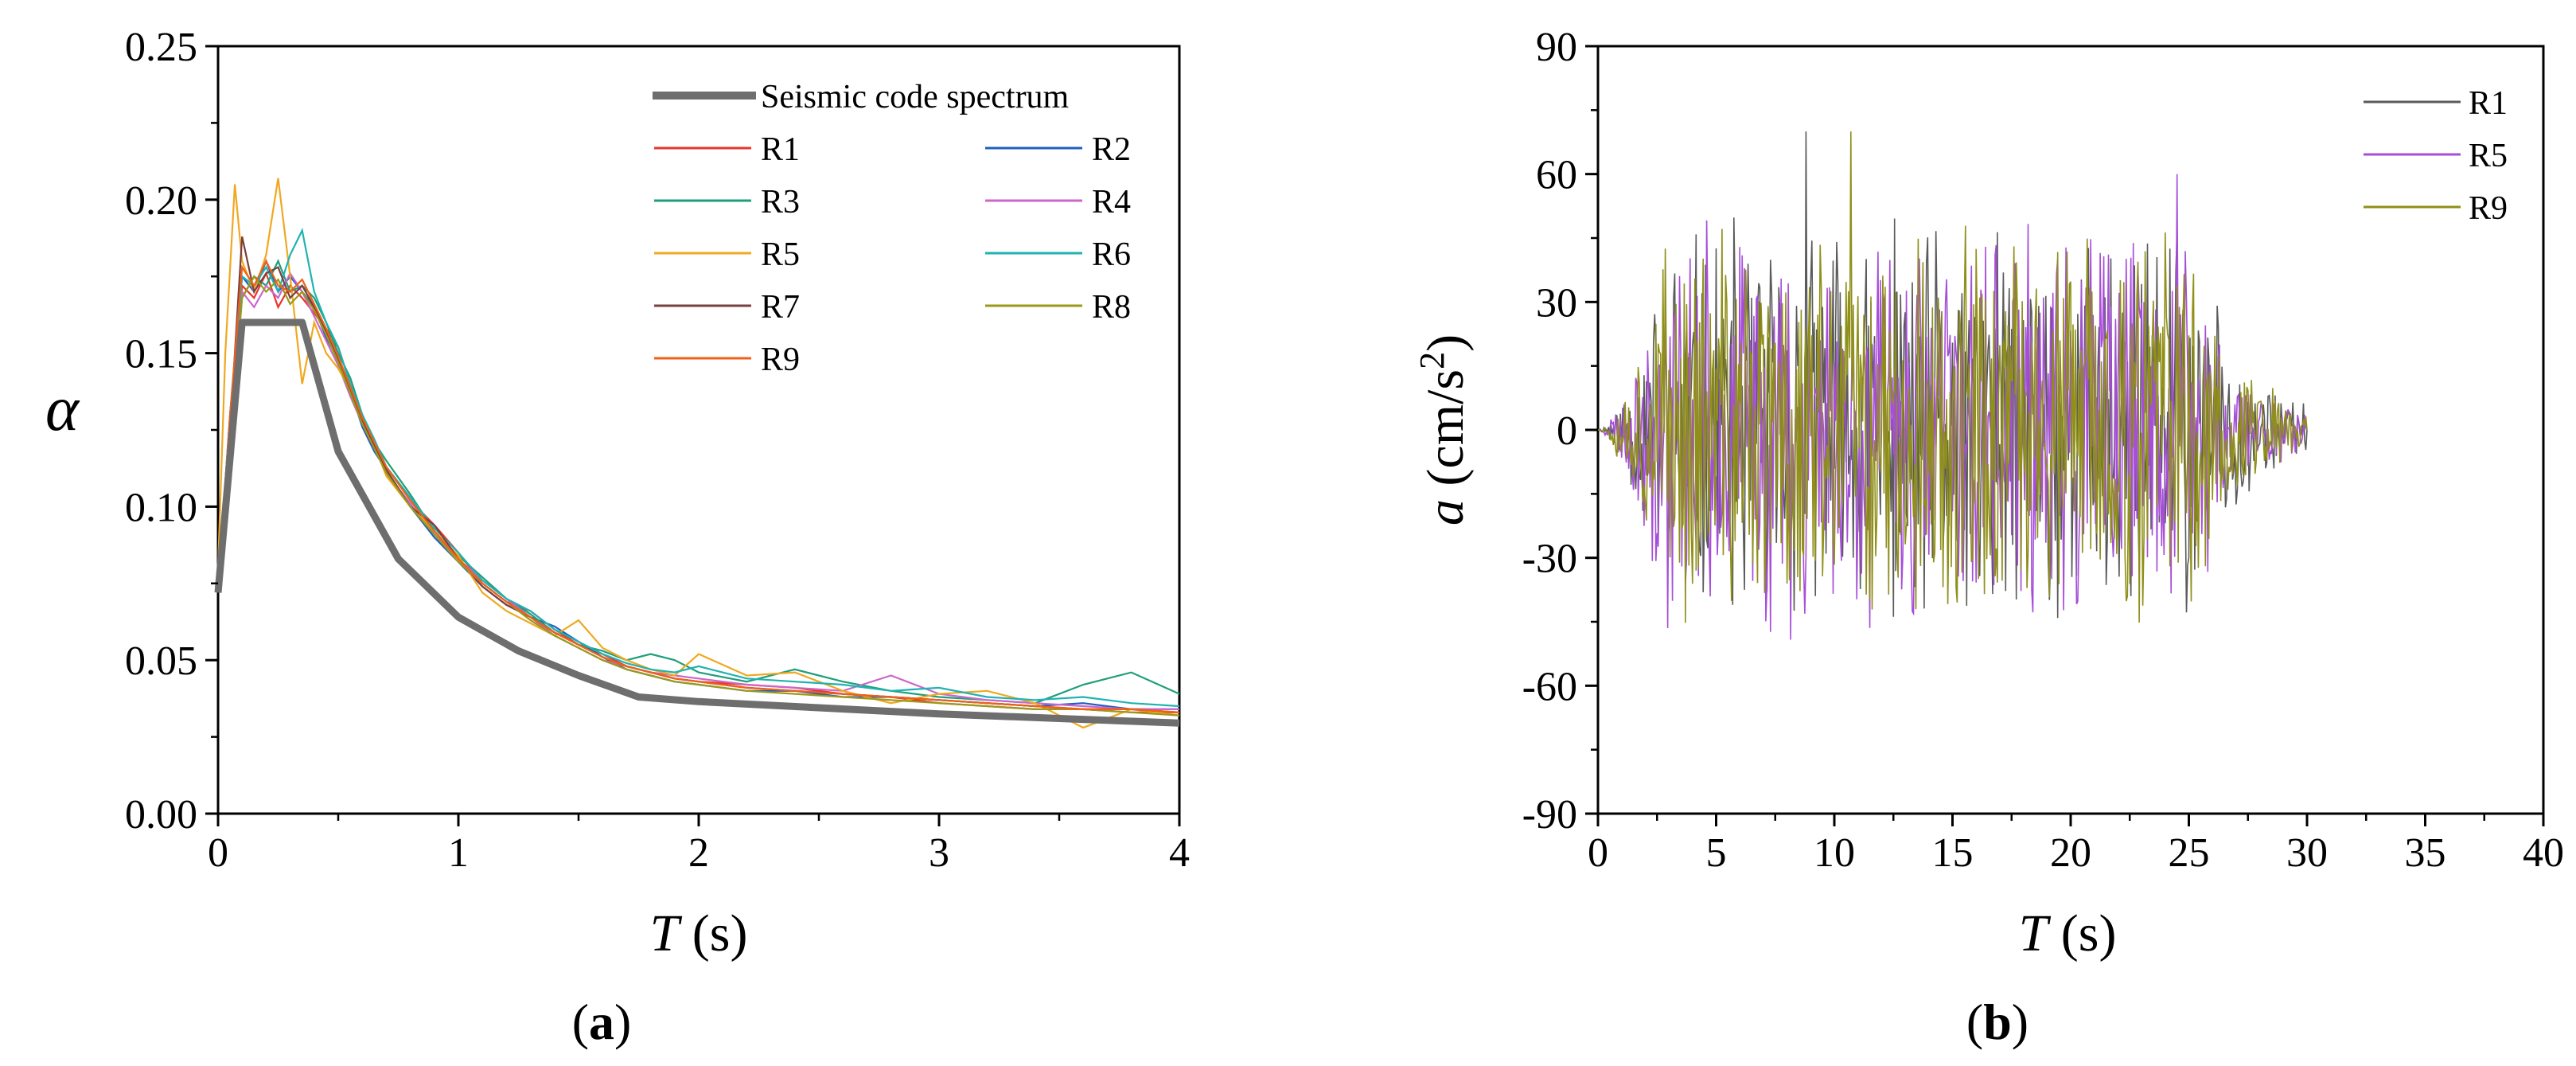 The image size is (2576, 1066). I want to click on panel-b-y-tick-label-30: -30, so click(1549, 559).